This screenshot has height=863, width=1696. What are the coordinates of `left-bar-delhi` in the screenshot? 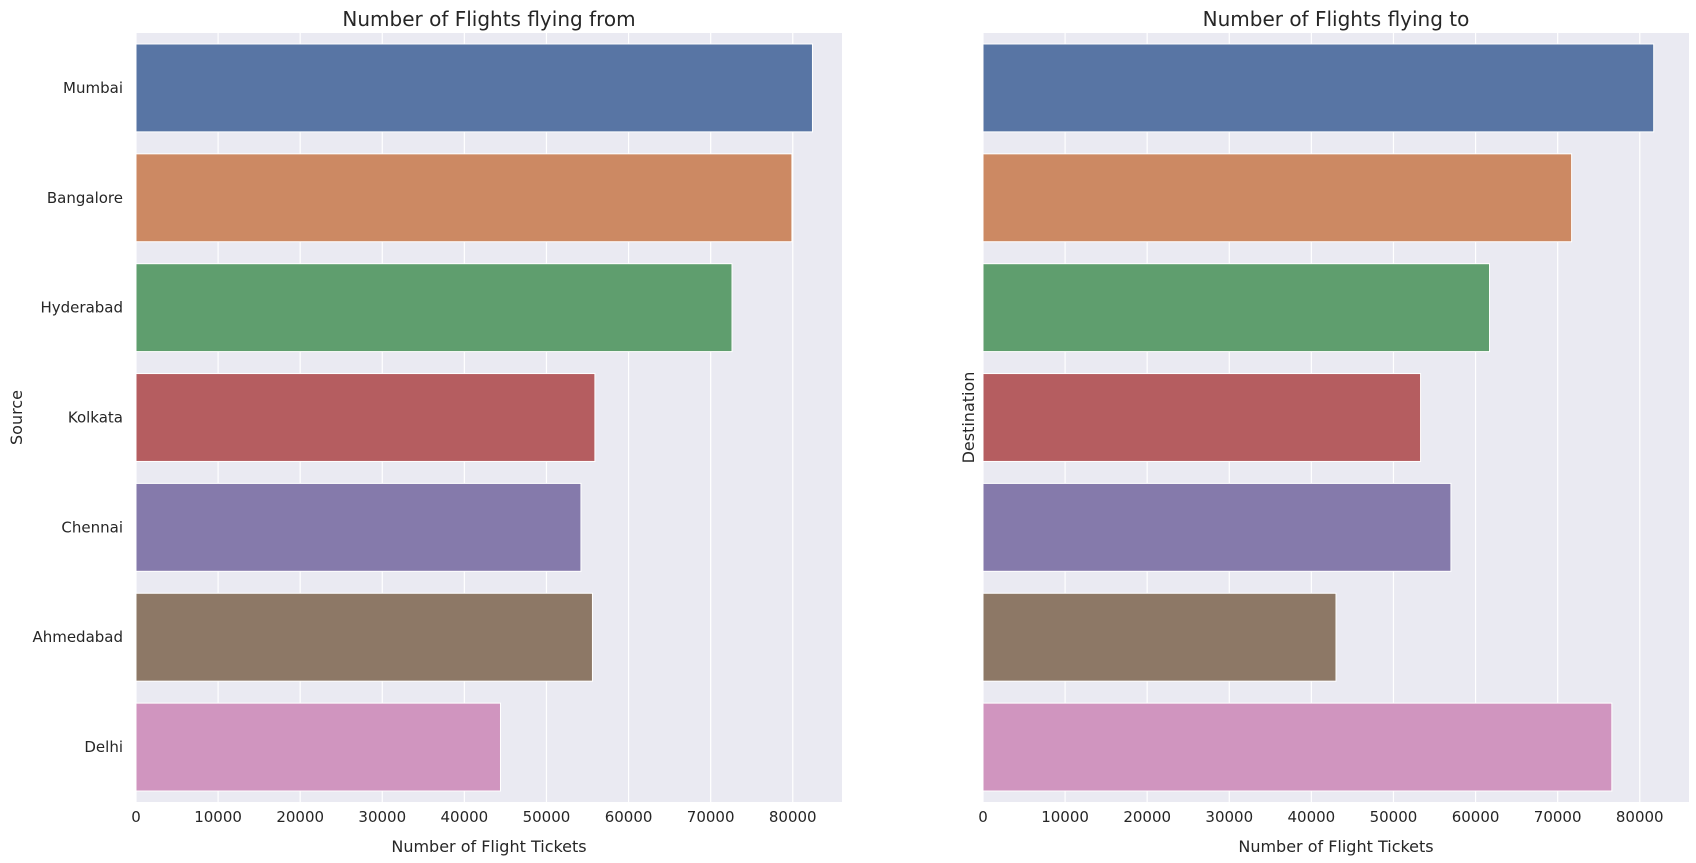 It's located at (318, 747).